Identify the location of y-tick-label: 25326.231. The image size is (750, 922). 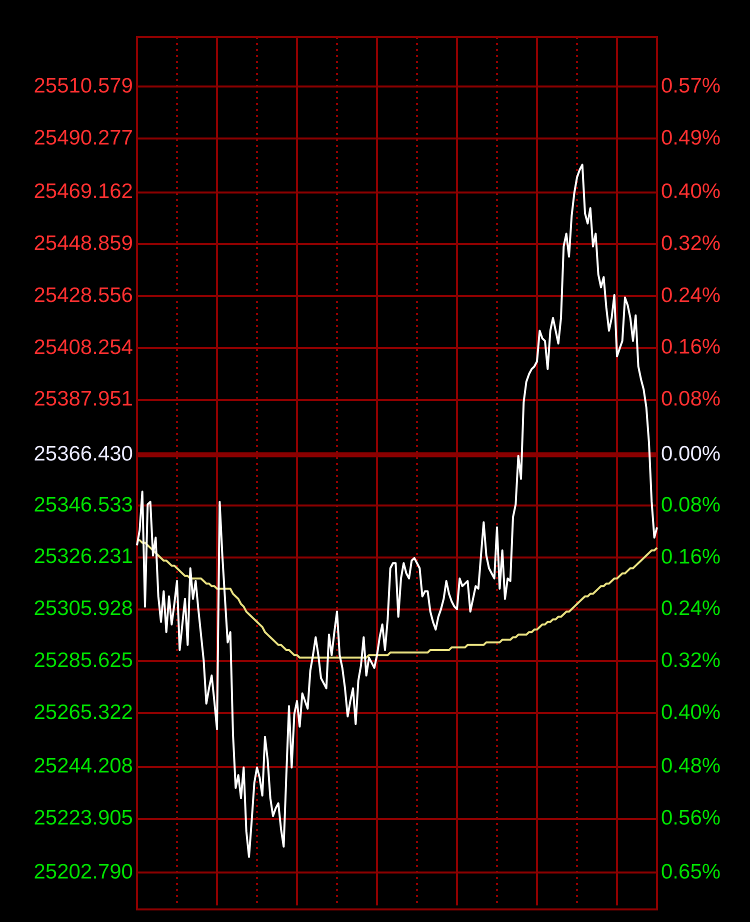
(83, 556).